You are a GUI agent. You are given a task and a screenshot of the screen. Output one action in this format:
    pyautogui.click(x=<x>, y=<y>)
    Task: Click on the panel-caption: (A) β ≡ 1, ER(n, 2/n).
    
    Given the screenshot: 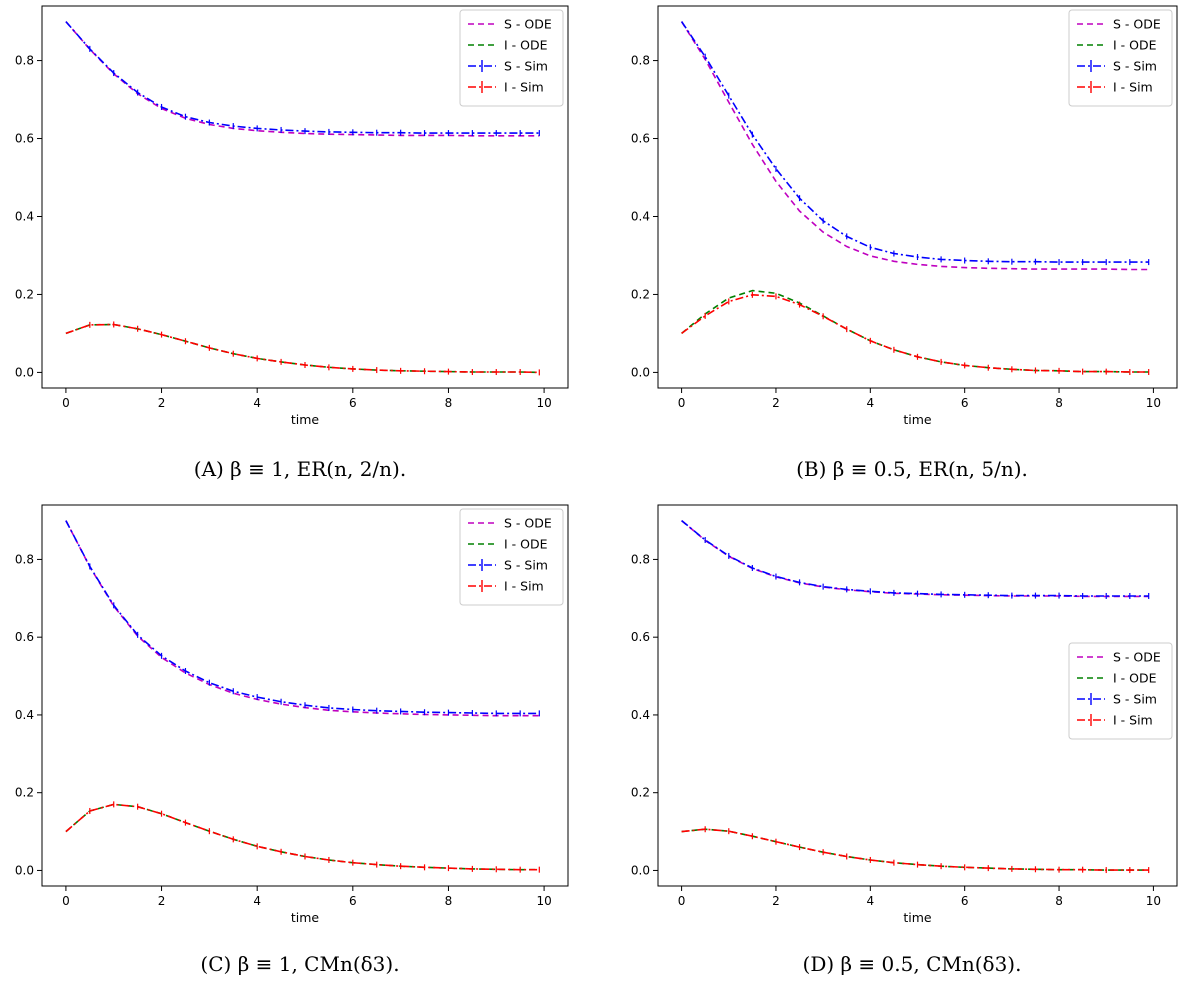 What is the action you would take?
    pyautogui.click(x=300, y=469)
    